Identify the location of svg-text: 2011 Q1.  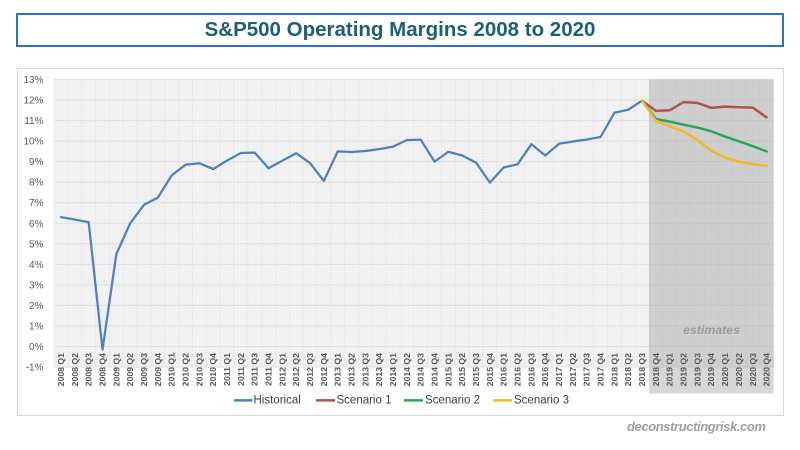
(227, 369).